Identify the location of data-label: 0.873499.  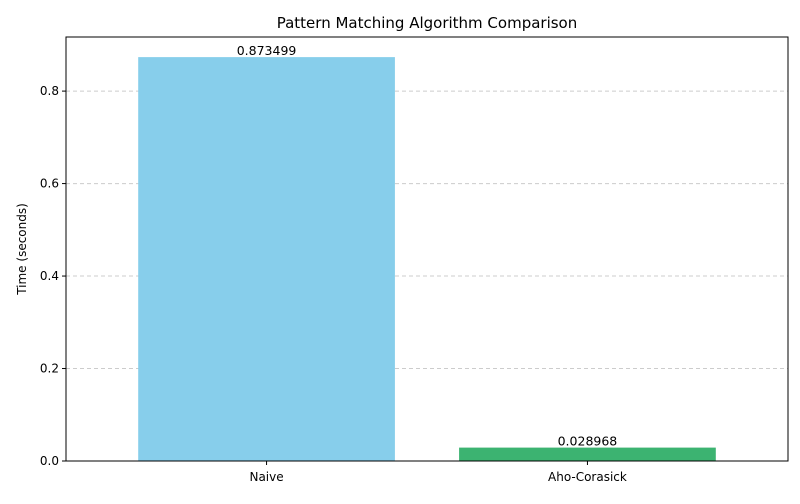
(267, 50).